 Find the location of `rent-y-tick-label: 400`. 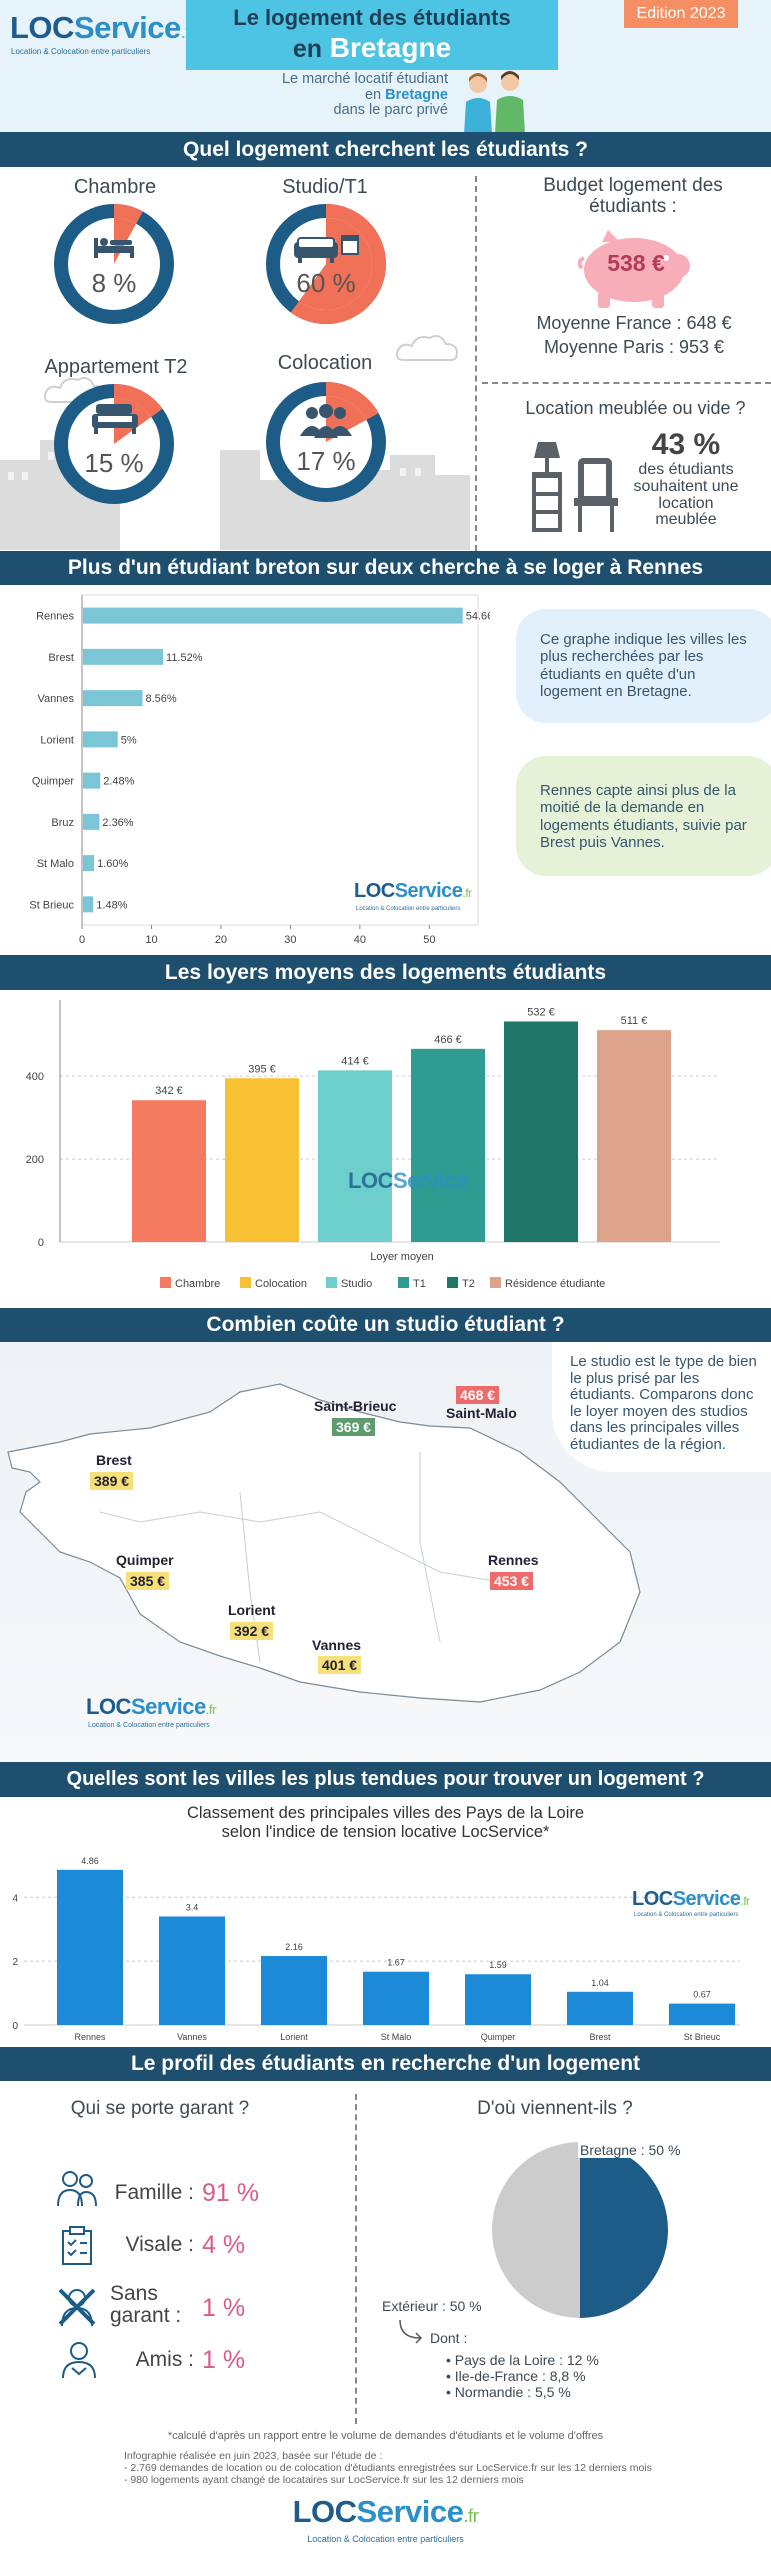

rent-y-tick-label: 400 is located at coordinates (35, 1077).